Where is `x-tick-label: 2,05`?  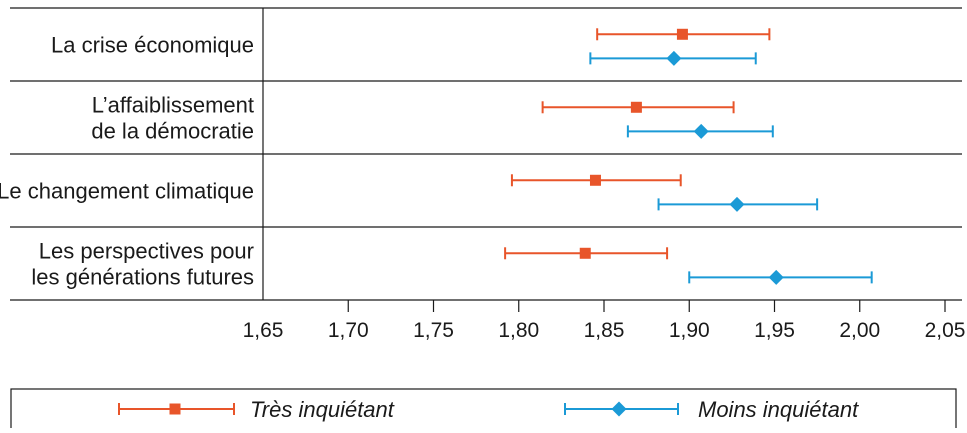
x-tick-label: 2,05 is located at coordinates (945, 330).